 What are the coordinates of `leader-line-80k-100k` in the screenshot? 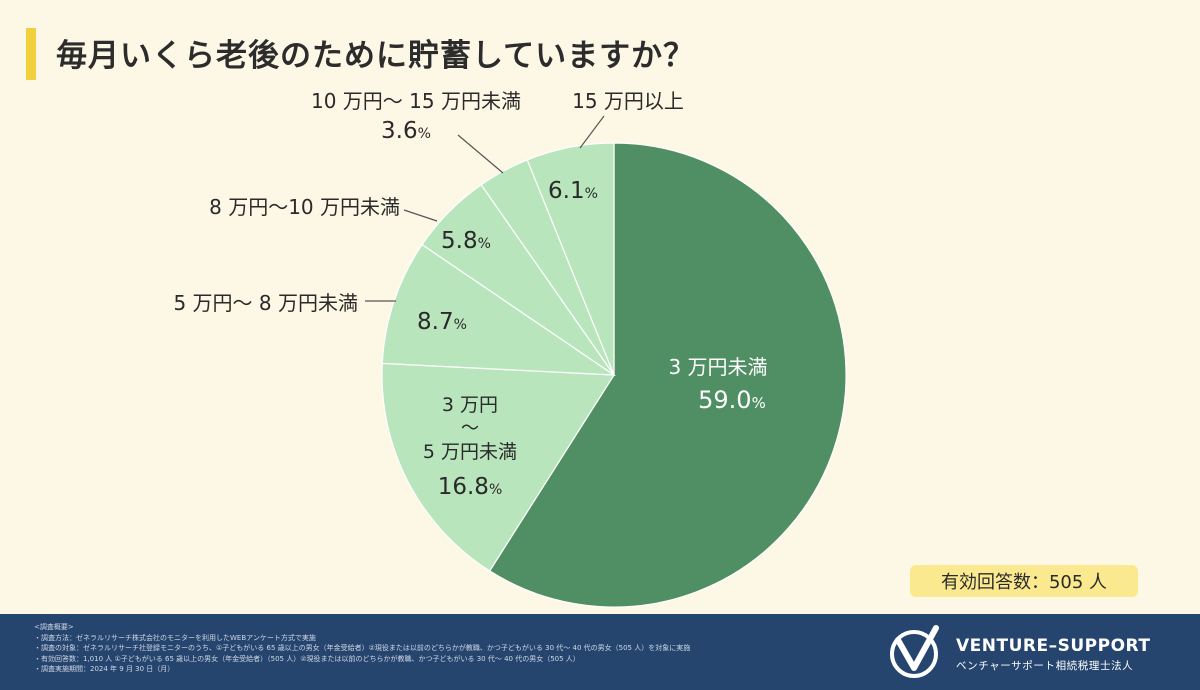 It's located at (420, 215).